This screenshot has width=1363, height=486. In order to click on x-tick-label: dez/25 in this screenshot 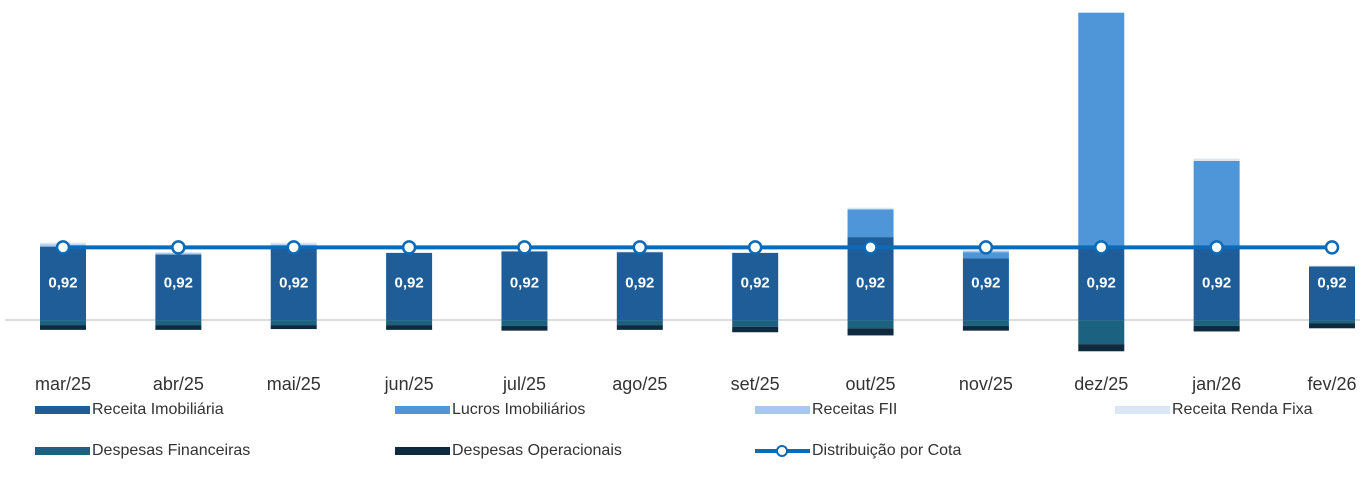, I will do `click(1101, 384)`.